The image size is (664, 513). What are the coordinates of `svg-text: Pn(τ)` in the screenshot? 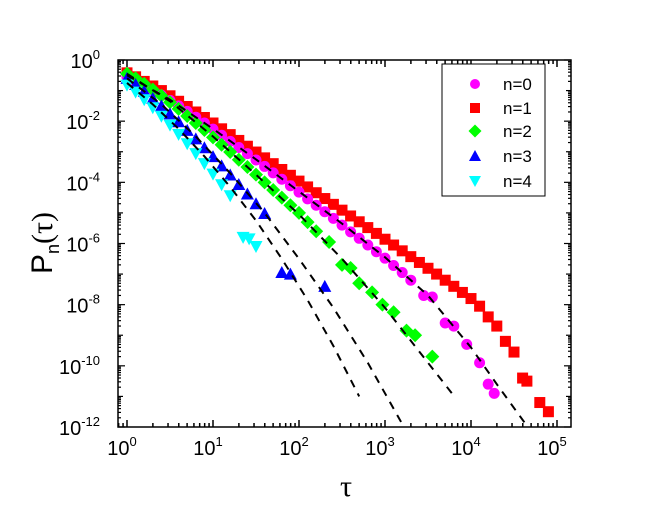 It's located at (44, 243).